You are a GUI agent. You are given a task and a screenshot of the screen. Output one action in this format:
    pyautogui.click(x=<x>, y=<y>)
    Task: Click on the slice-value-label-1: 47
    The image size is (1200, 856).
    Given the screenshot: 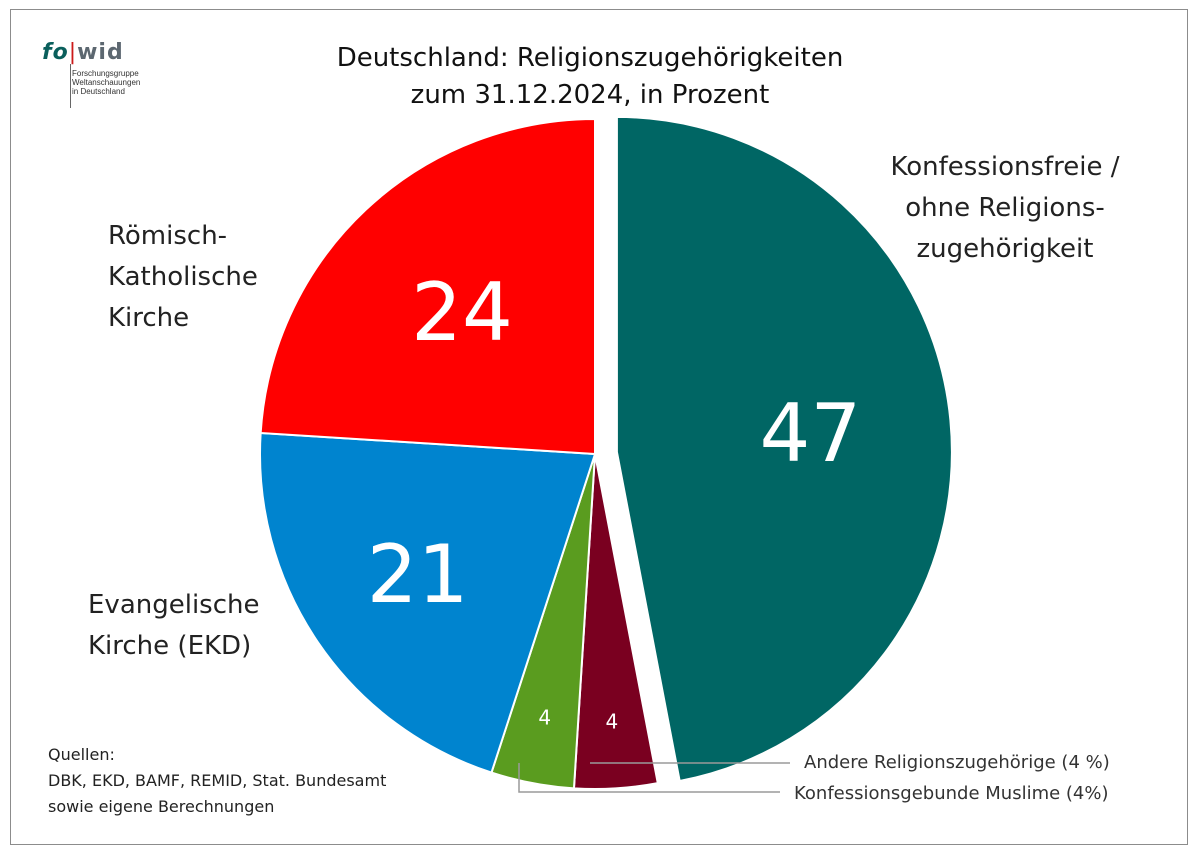 What is the action you would take?
    pyautogui.click(x=810, y=433)
    